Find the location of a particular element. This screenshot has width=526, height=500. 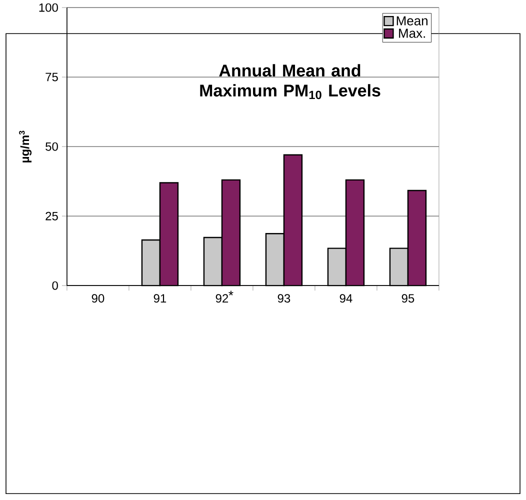

y-tick-label: 0 is located at coordinates (55, 286).